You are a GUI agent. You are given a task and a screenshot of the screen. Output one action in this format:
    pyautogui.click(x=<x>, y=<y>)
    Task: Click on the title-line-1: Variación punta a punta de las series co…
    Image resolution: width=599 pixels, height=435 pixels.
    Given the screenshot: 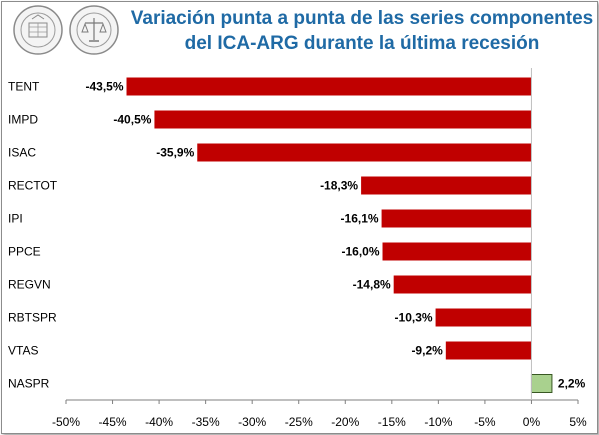 What is the action you would take?
    pyautogui.click(x=362, y=18)
    